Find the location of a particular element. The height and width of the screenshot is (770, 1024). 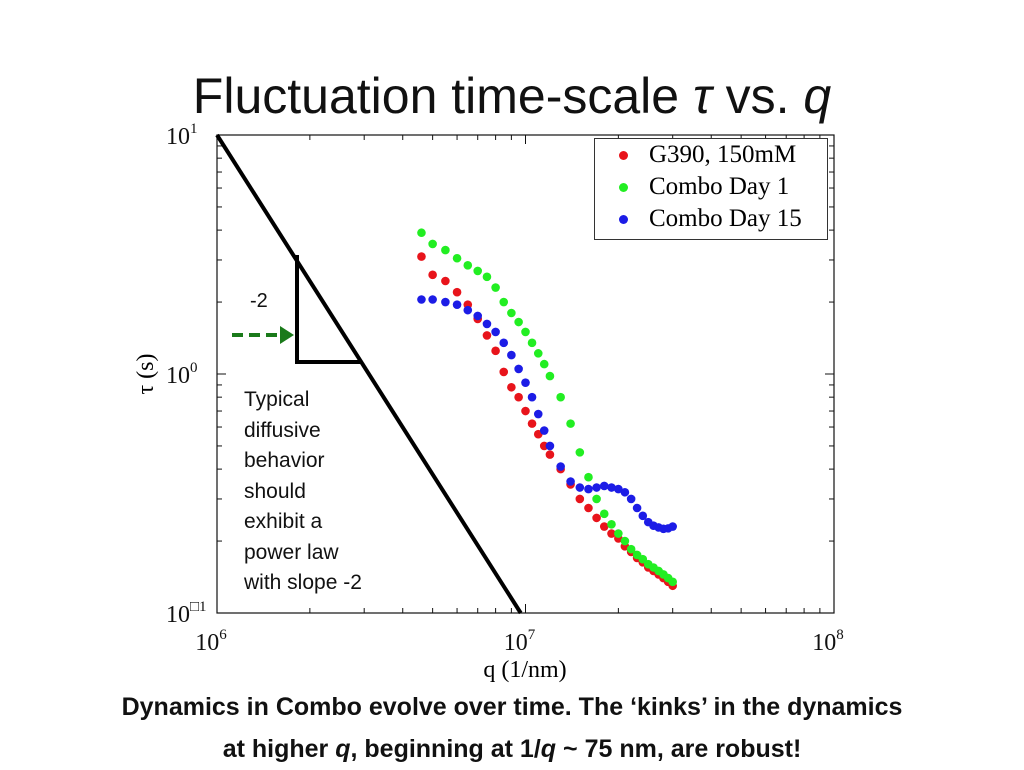

legend-label: Combo Day 15 is located at coordinates (725, 218).